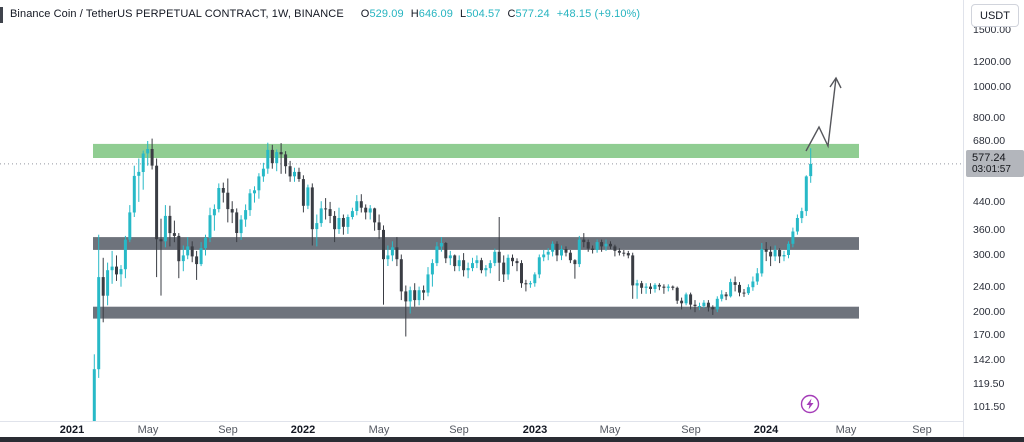 Image resolution: width=1024 pixels, height=442 pixels. What do you see at coordinates (476, 312) in the screenshot?
I see `support-zone-gray-lower` at bounding box center [476, 312].